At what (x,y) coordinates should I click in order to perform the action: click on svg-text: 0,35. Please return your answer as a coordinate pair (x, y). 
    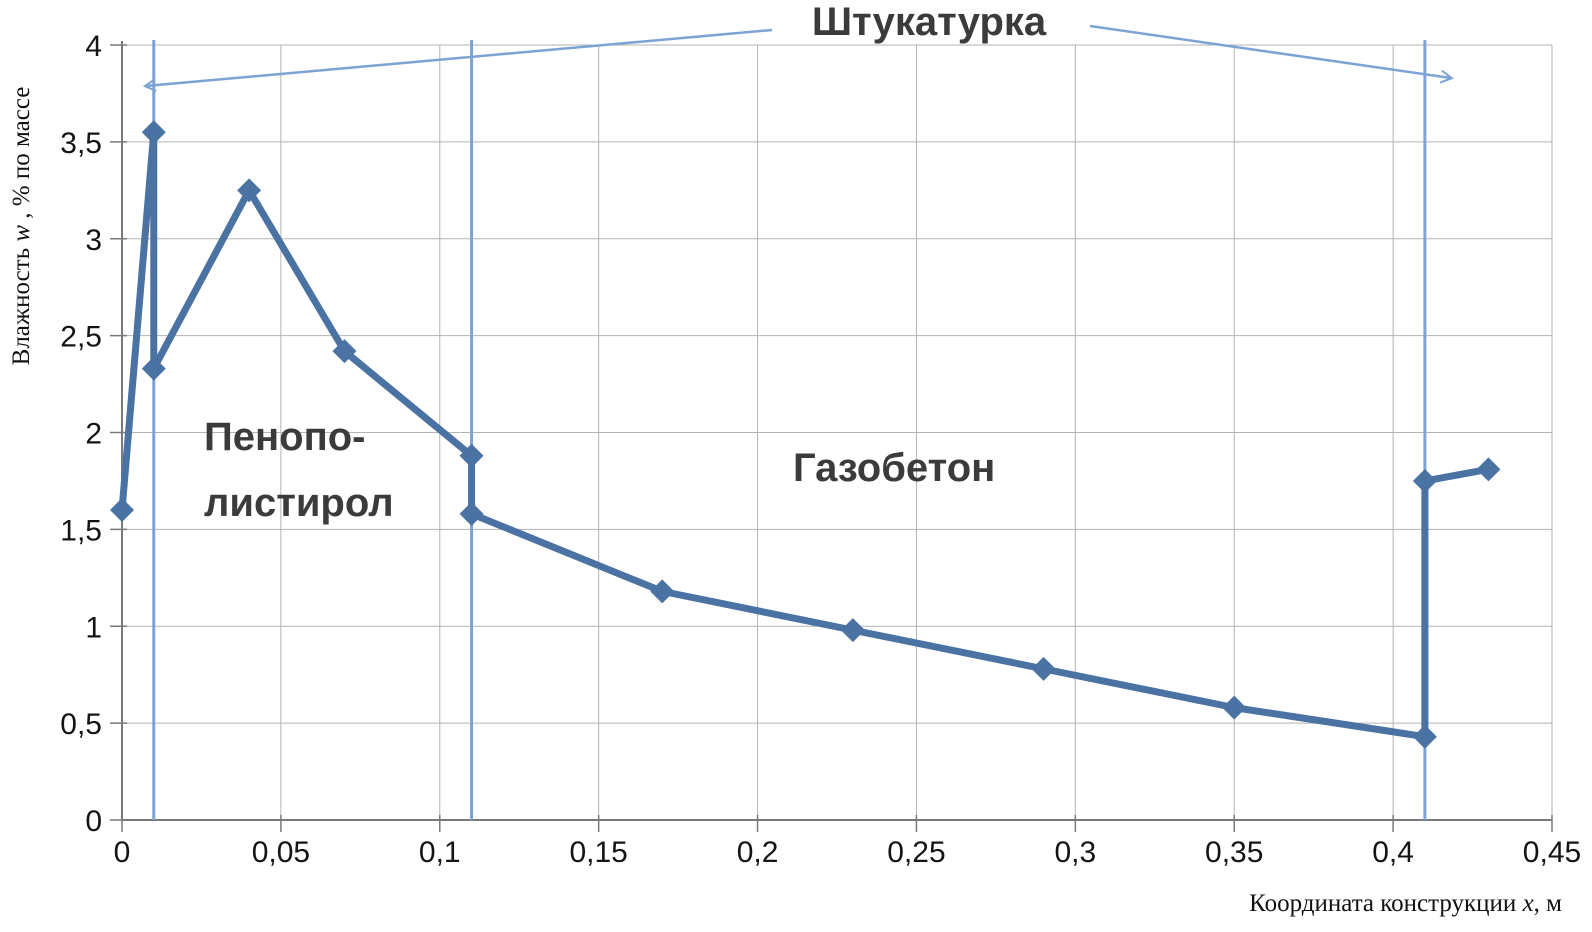
    Looking at the image, I should click on (1234, 852).